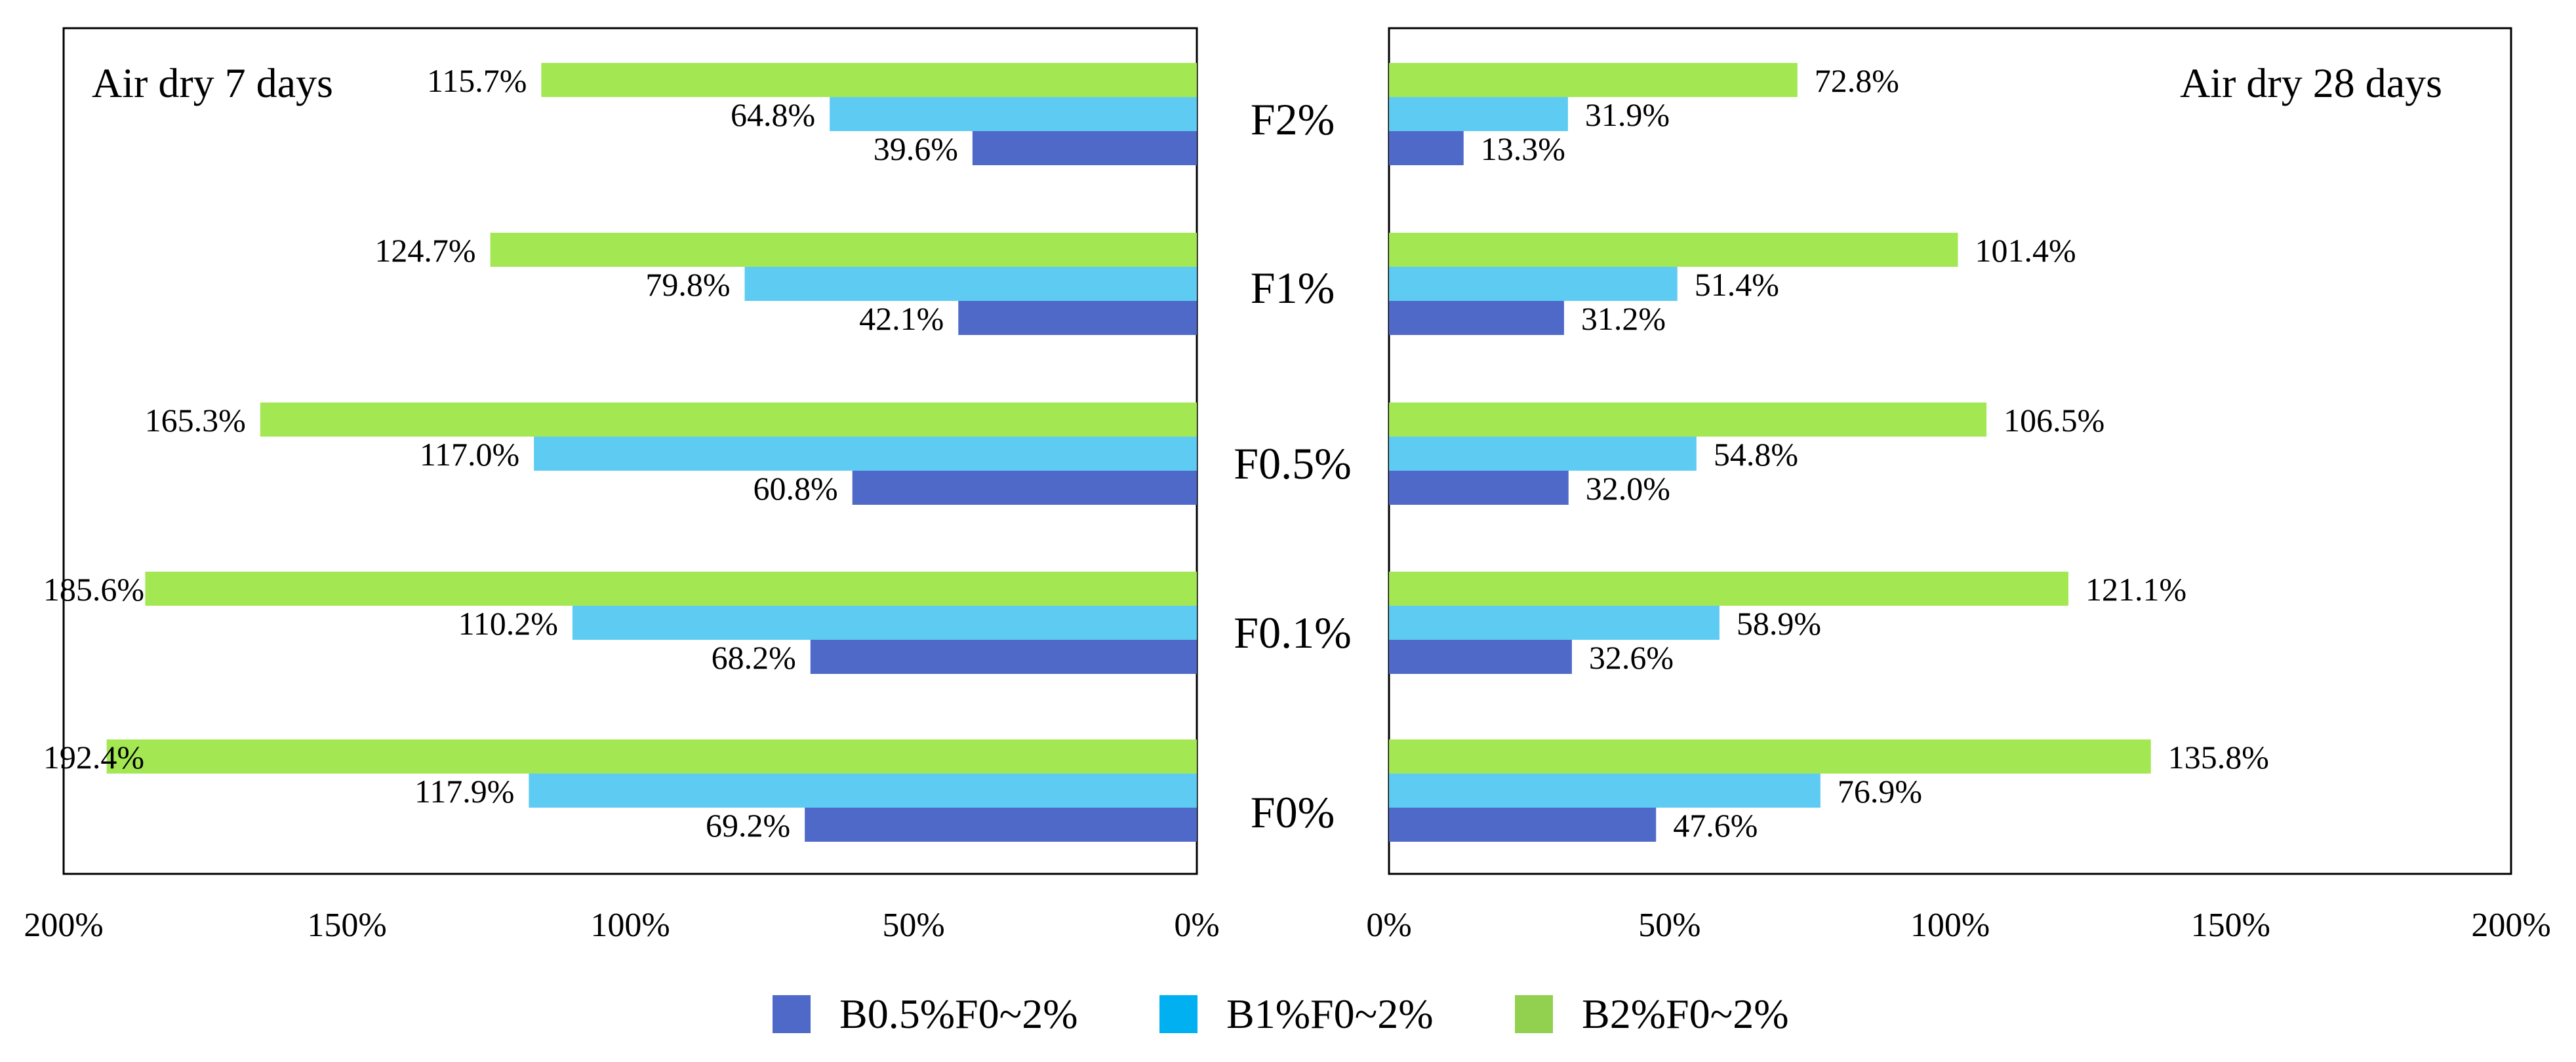 The image size is (2576, 1062). Describe the element at coordinates (1554, 623) in the screenshot. I see `bar-right-F0.1%-series1` at that location.